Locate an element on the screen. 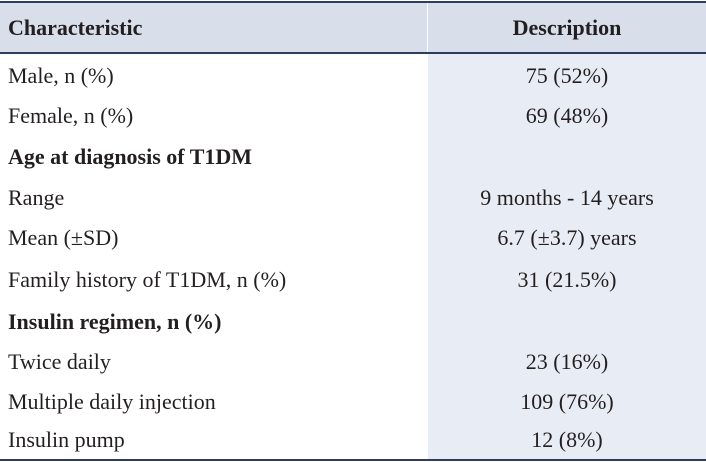 The image size is (706, 462). cell-characteristic: Mean (±SD) is located at coordinates (63, 237).